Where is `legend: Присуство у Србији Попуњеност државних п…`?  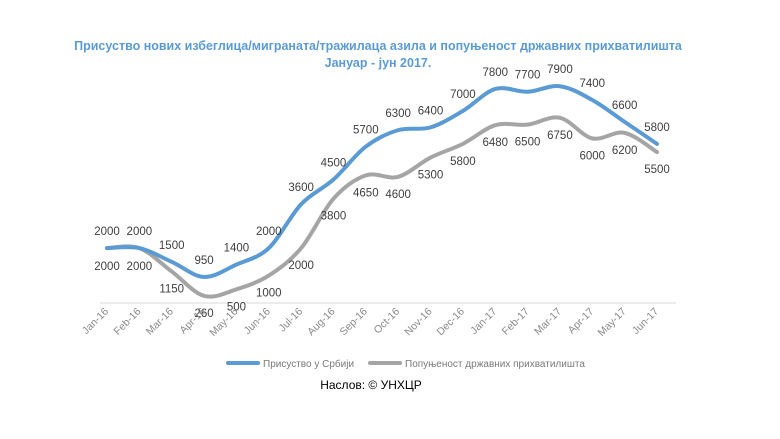 legend: Присуство у Србији Попуњеност државних п… is located at coordinates (405, 364).